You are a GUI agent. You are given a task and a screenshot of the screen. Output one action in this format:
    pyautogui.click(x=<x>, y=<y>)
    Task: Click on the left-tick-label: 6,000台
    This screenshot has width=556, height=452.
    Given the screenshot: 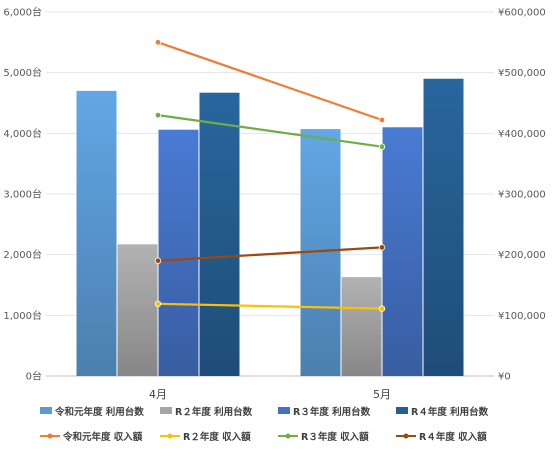 What is the action you would take?
    pyautogui.click(x=22, y=12)
    